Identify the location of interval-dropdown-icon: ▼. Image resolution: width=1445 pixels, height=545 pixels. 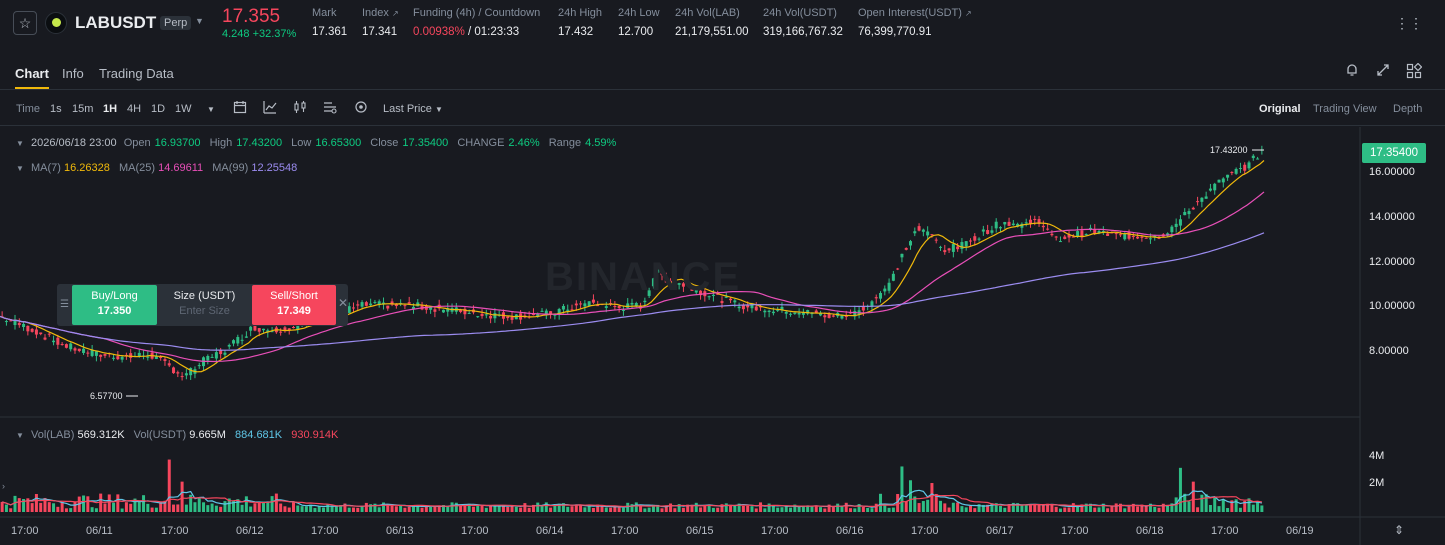
(211, 109).